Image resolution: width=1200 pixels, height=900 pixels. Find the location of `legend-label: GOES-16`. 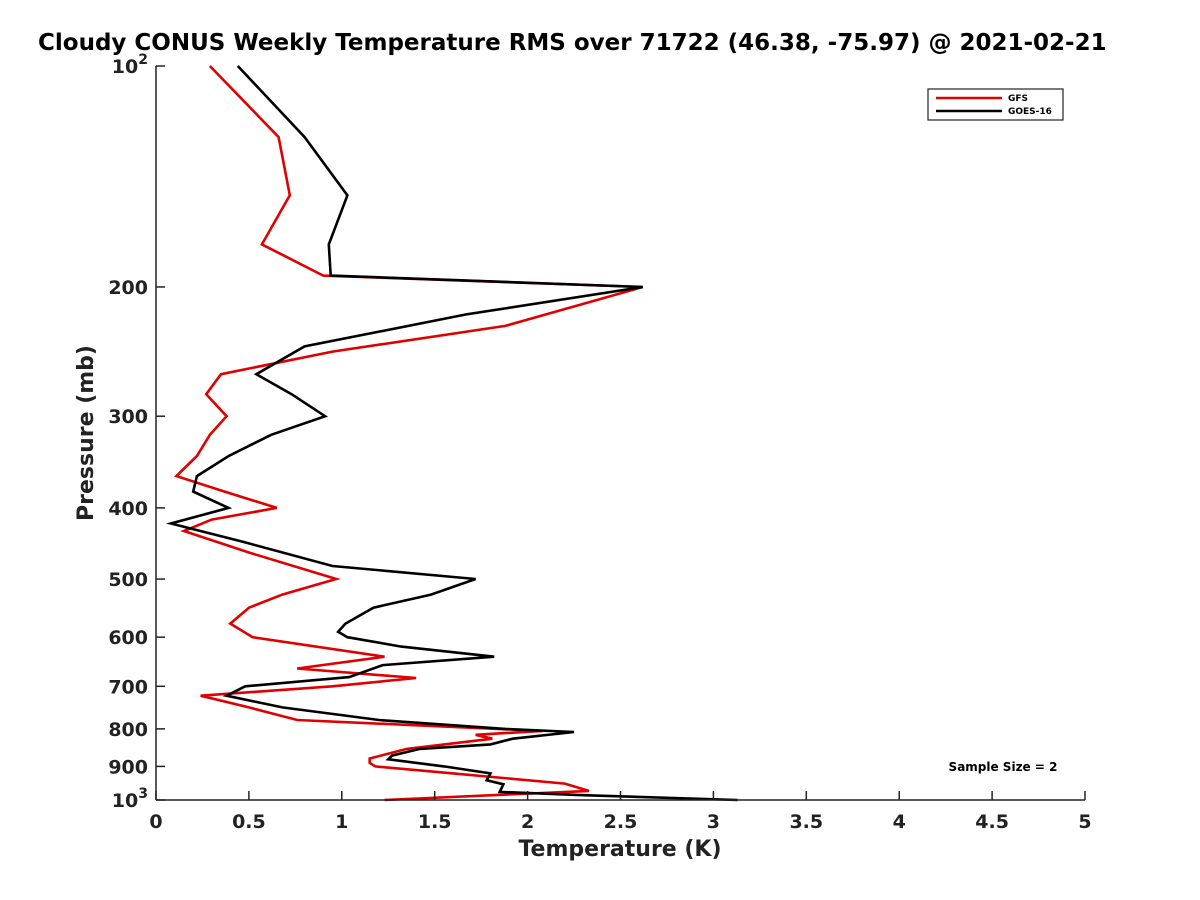

legend-label: GOES-16 is located at coordinates (1030, 112).